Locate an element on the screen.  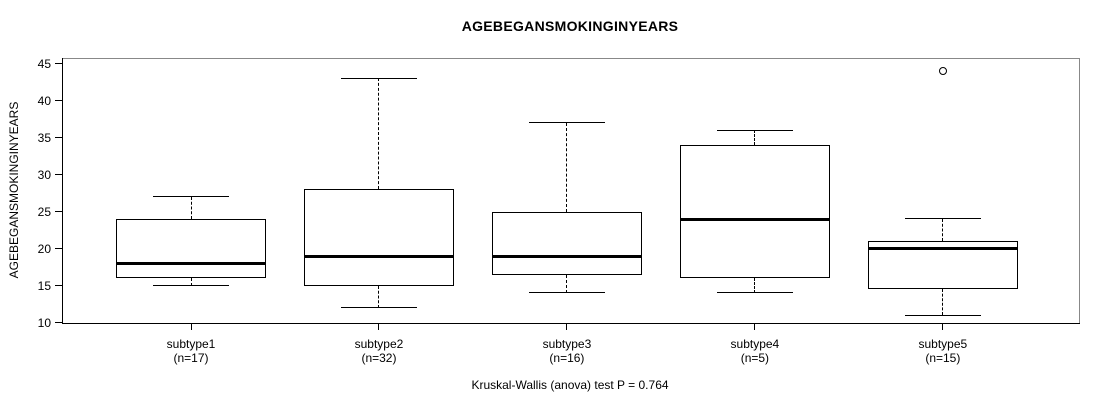
y-tick-label: 30 is located at coordinates (44, 174).